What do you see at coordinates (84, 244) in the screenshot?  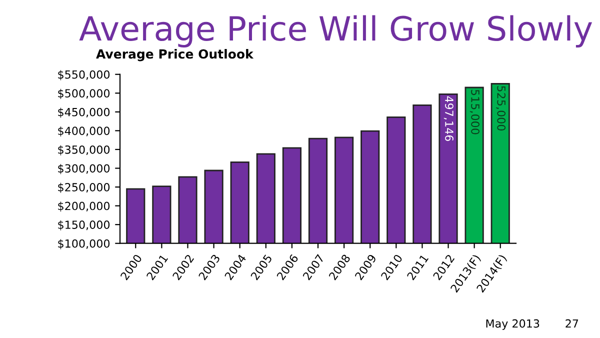 I see `y-tick-label: $100,000` at bounding box center [84, 244].